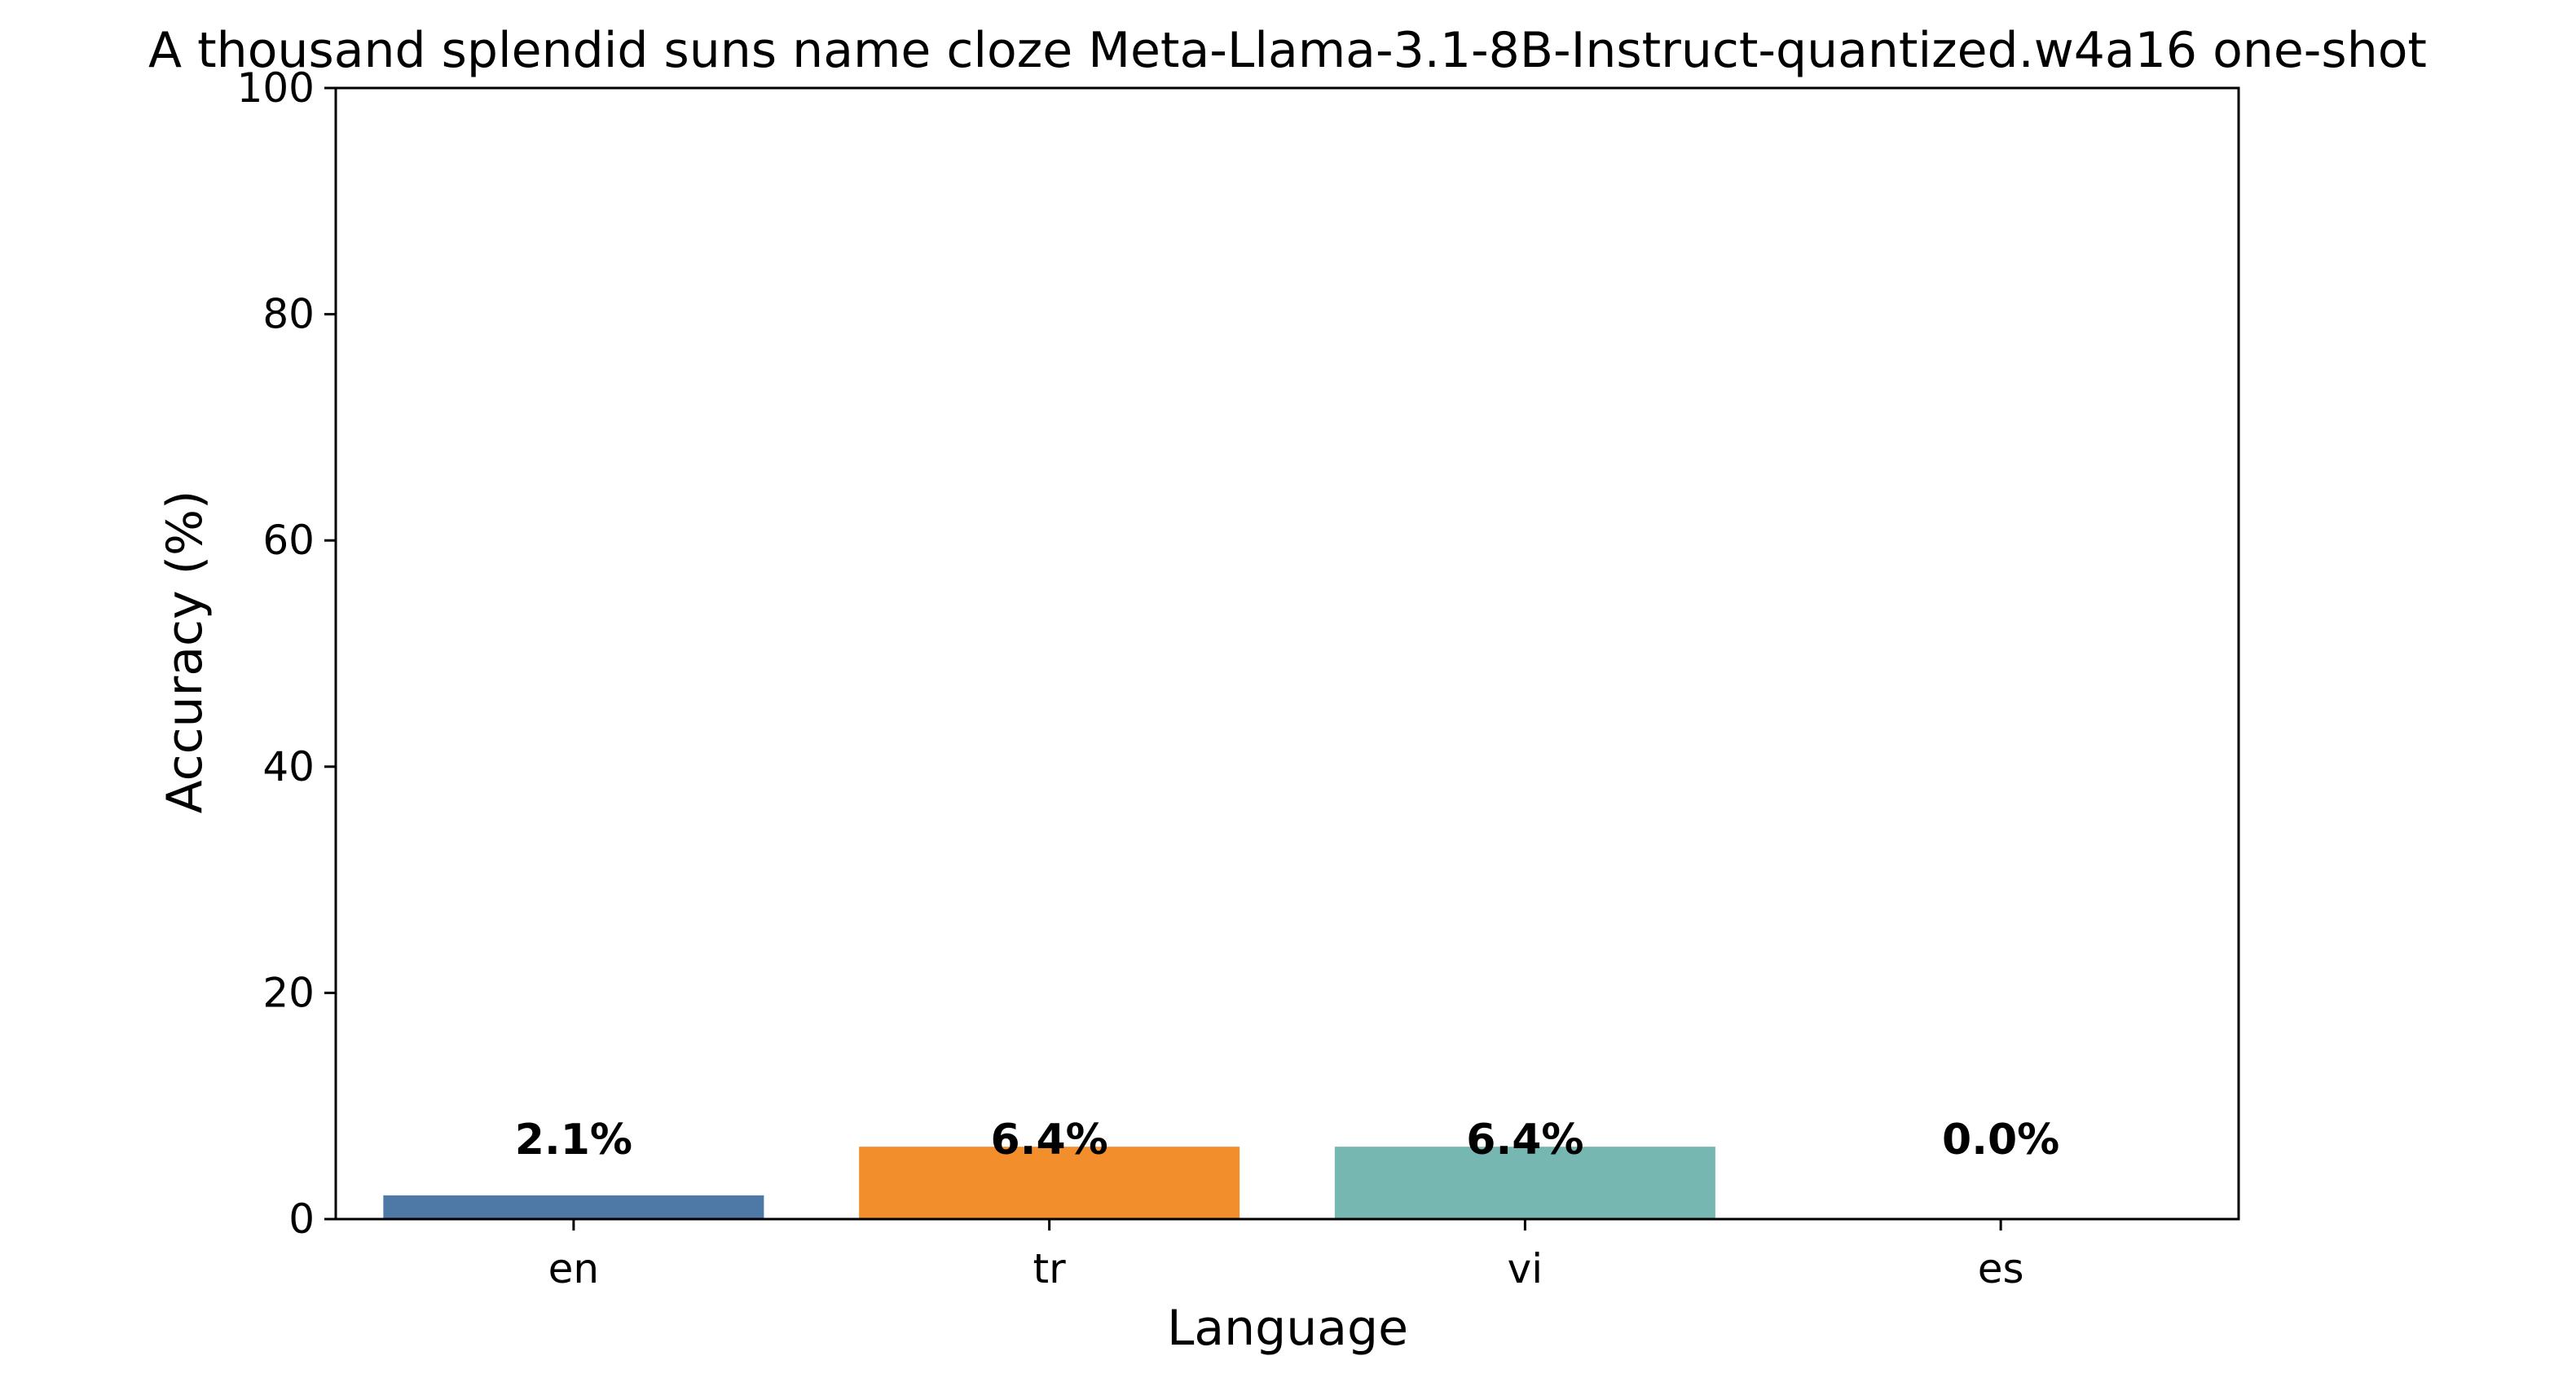 The image size is (2576, 1378). What do you see at coordinates (1287, 1329) in the screenshot?
I see `x-axis-label: Language` at bounding box center [1287, 1329].